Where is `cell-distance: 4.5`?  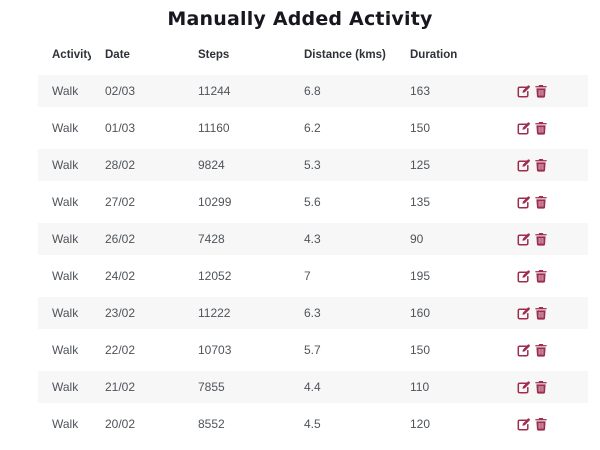
cell-distance: 4.5 is located at coordinates (312, 424).